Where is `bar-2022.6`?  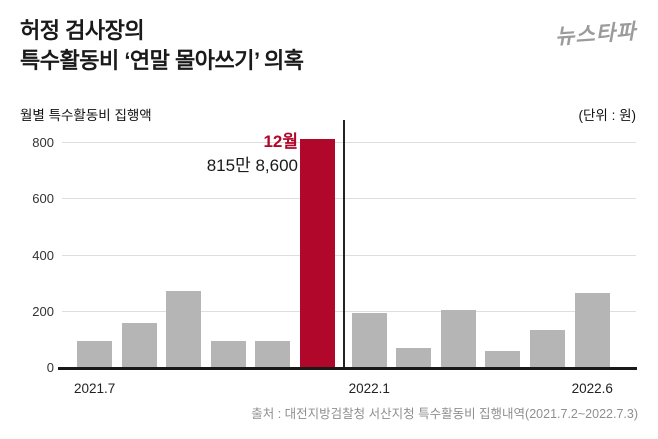
bar-2022.6 is located at coordinates (592, 330).